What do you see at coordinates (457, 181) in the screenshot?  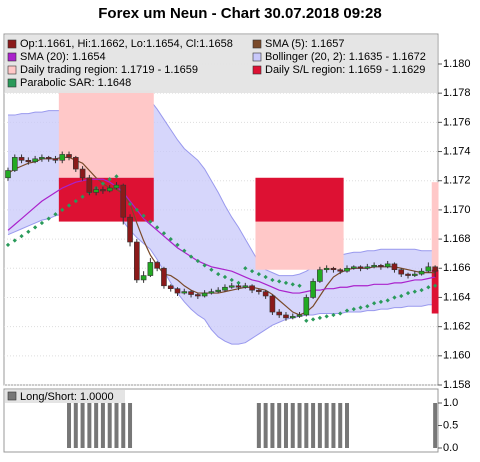 I see `y-tick-label: 1.172` at bounding box center [457, 181].